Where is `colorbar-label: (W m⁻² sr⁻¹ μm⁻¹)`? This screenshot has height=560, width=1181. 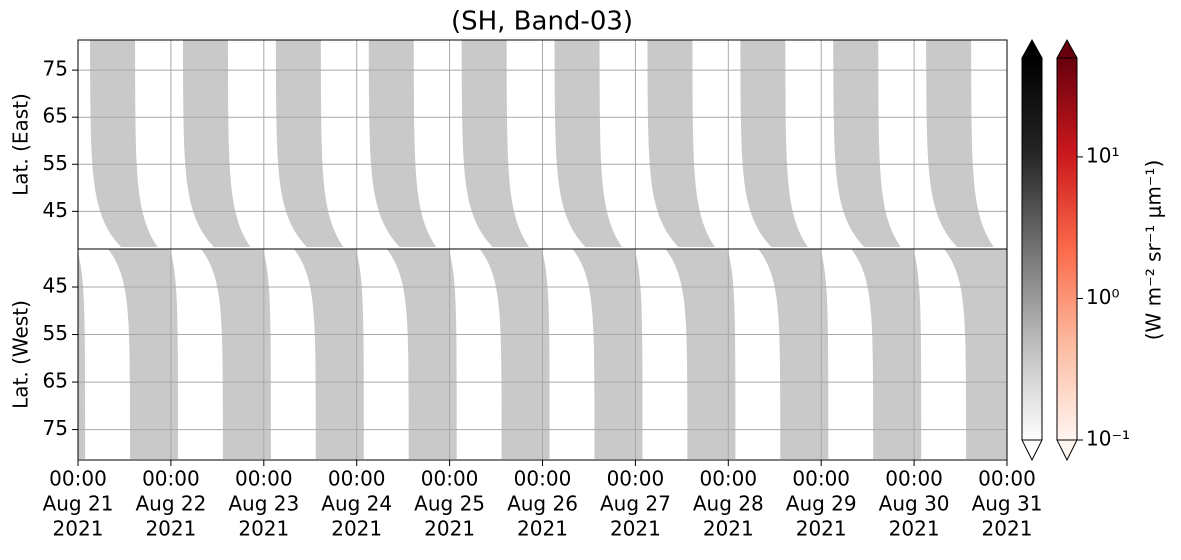 colorbar-label: (W m⁻² sr⁻¹ μm⁻¹) is located at coordinates (1154, 250).